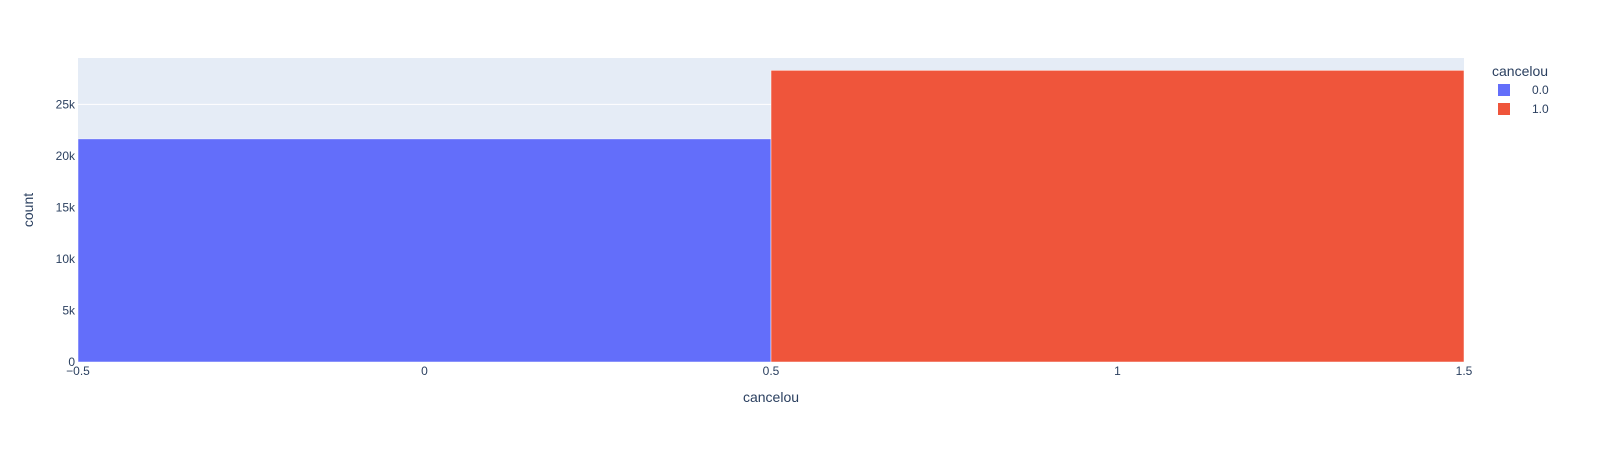  I want to click on y-axis: 0 5k 10k 15k 20k 25k, so click(66, 233).